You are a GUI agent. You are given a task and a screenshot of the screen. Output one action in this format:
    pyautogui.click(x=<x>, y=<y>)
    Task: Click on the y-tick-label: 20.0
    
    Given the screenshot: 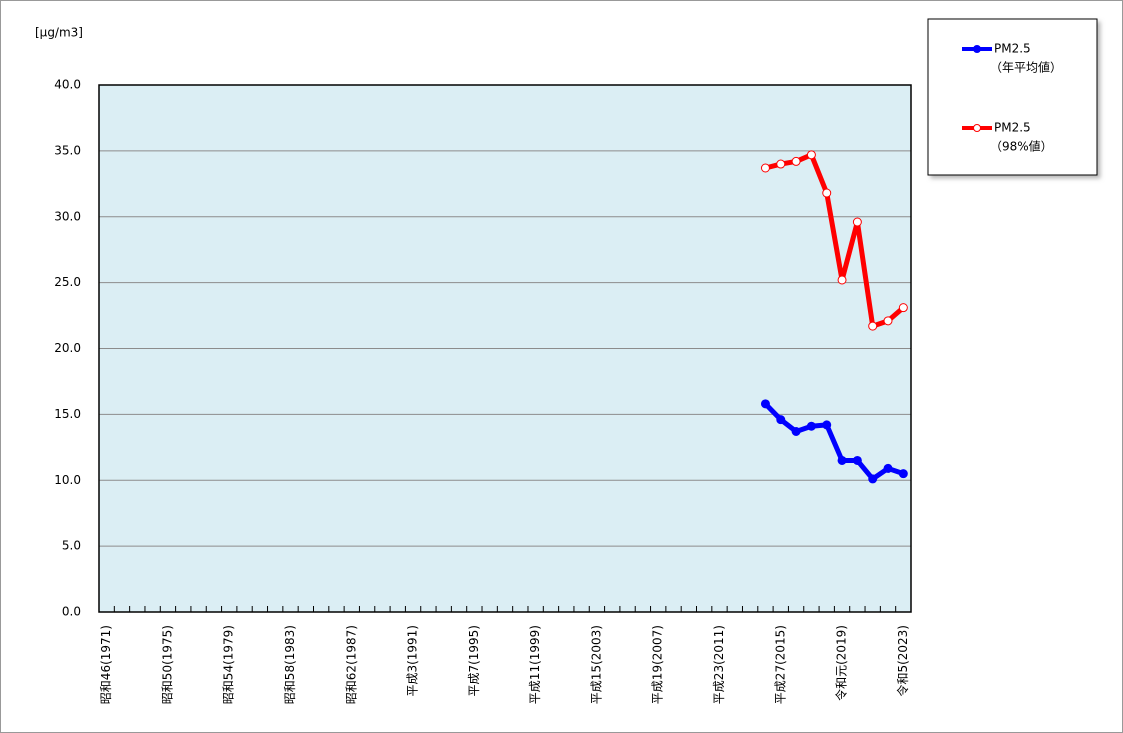 What is the action you would take?
    pyautogui.click(x=67, y=348)
    